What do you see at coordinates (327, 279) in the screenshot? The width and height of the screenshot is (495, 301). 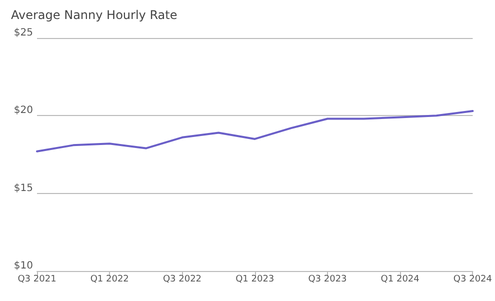 I see `x-tick-label: Q3 2023` at bounding box center [327, 279].